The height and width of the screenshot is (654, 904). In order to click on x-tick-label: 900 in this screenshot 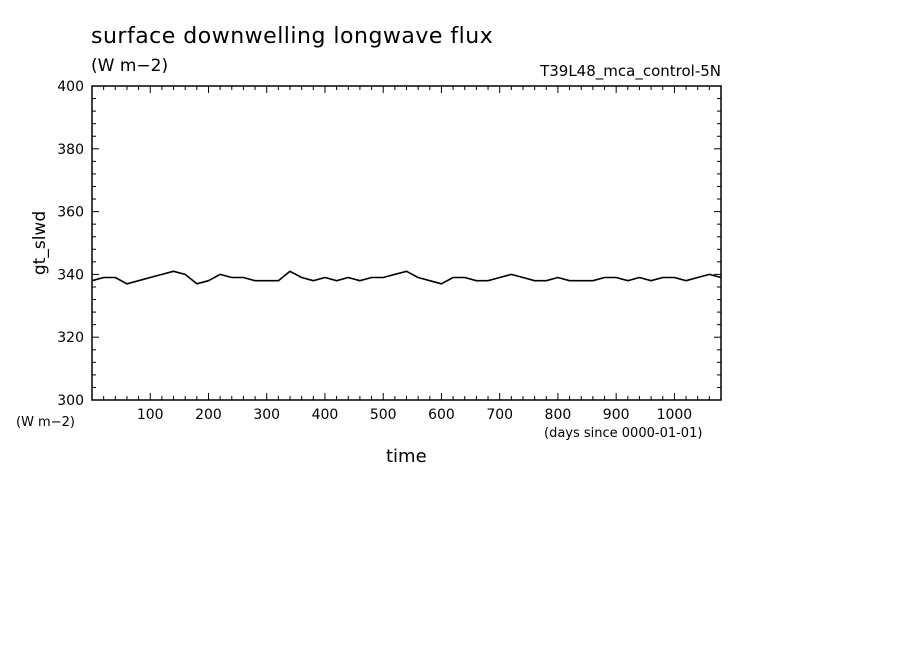, I will do `click(616, 415)`.